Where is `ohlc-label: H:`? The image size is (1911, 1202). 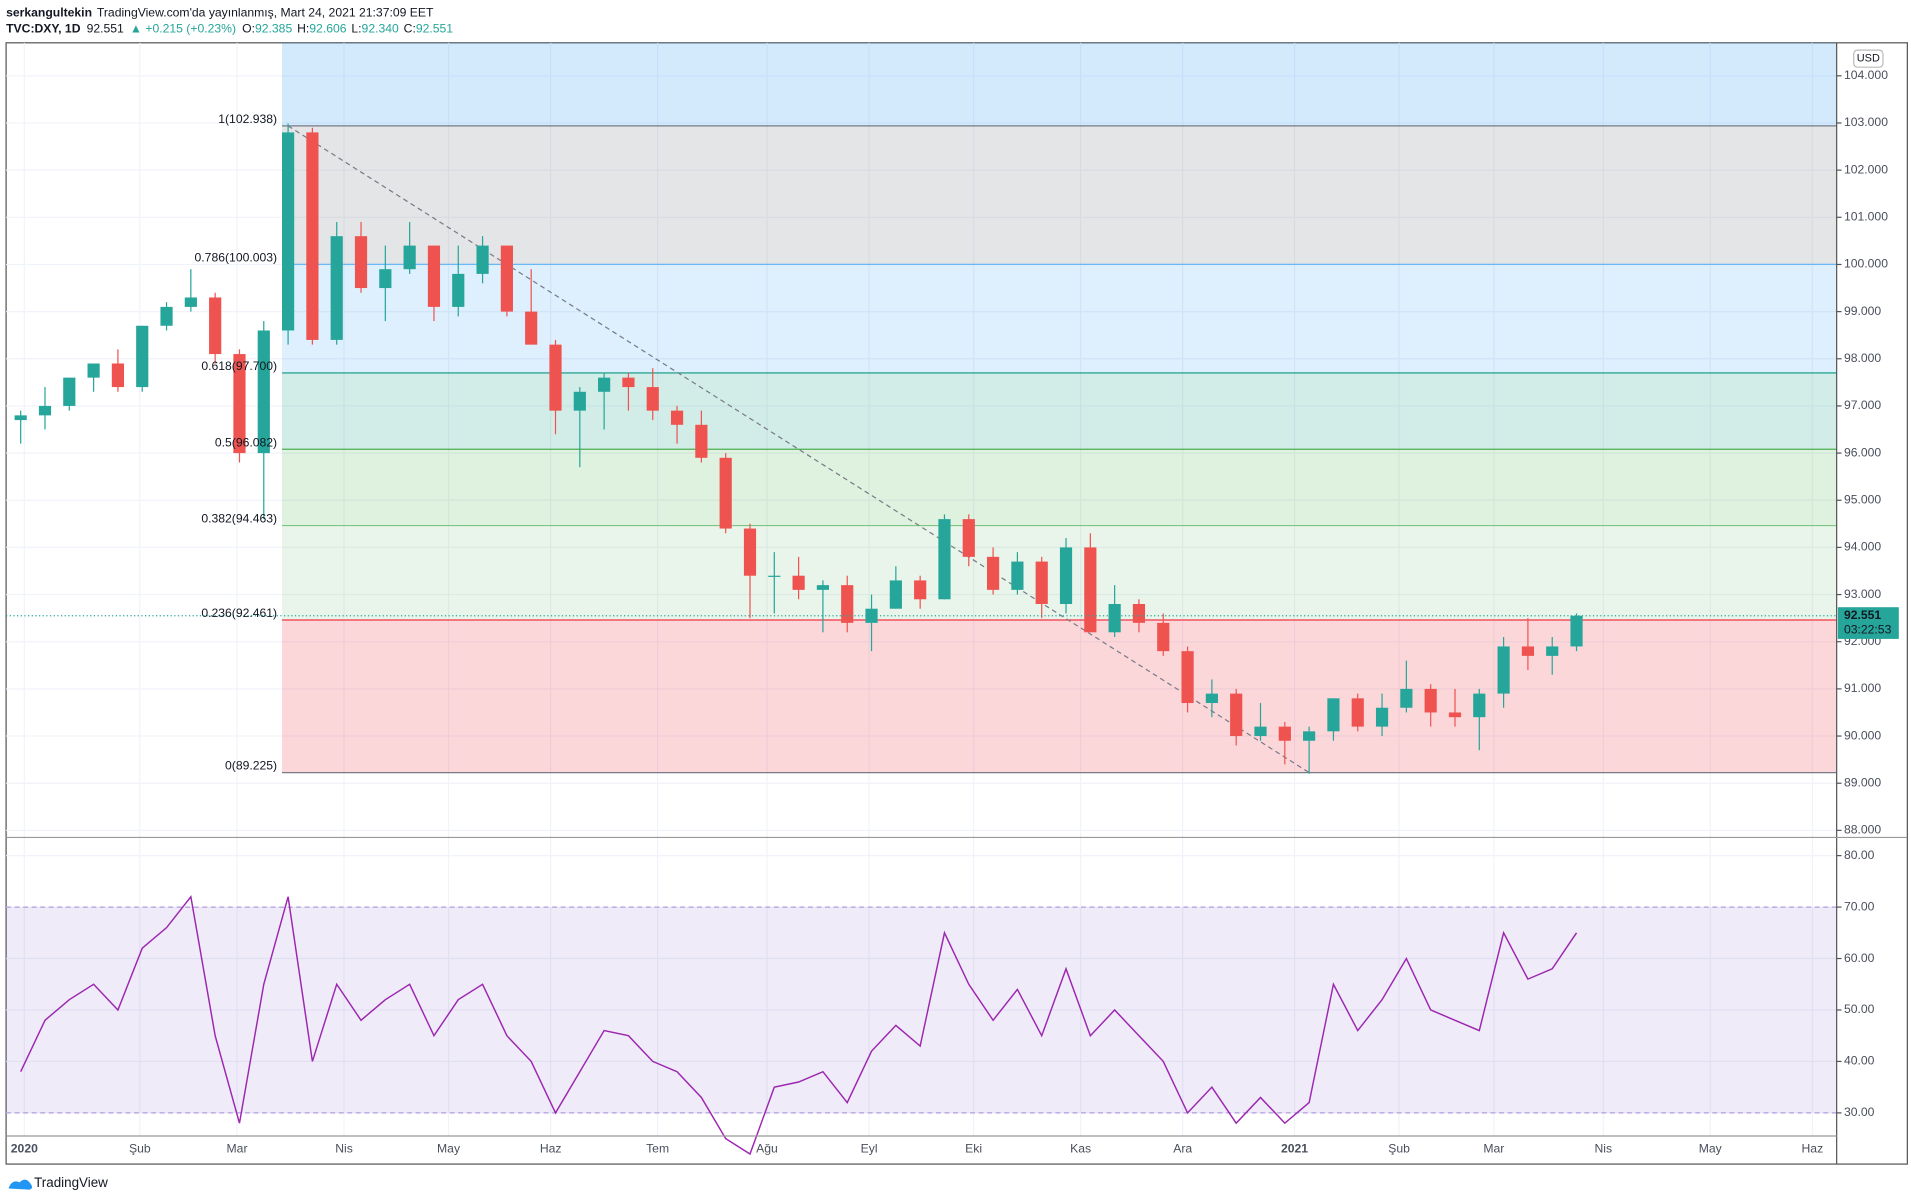 ohlc-label: H: is located at coordinates (303, 29).